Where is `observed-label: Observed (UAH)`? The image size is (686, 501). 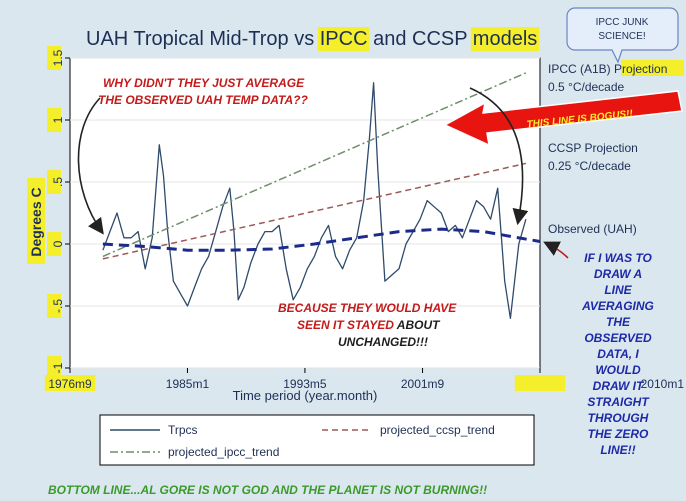
observed-label: Observed (UAH) is located at coordinates (592, 229).